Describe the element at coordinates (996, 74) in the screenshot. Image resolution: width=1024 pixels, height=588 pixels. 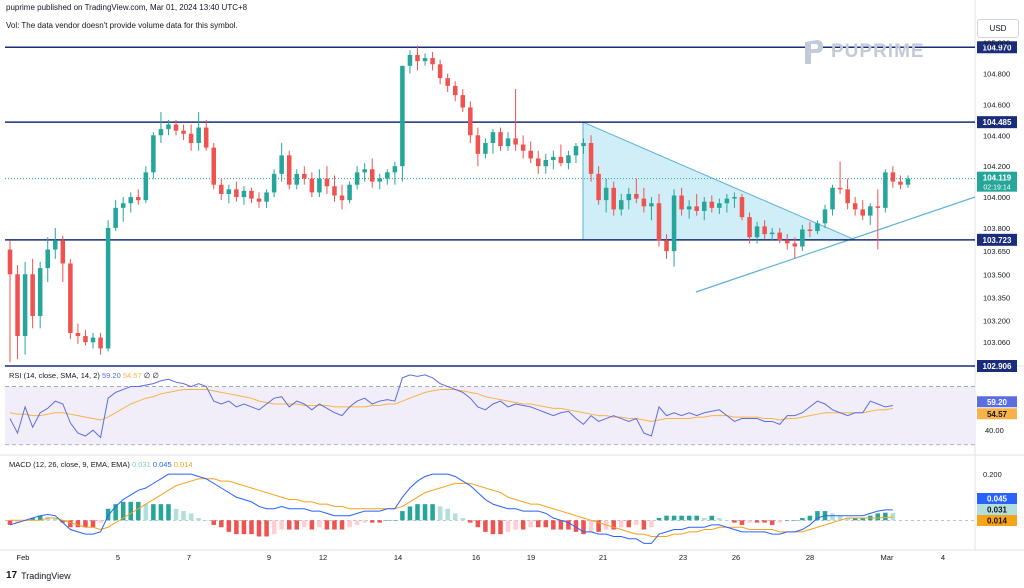
I see `price-tick-label: 104.800` at that location.